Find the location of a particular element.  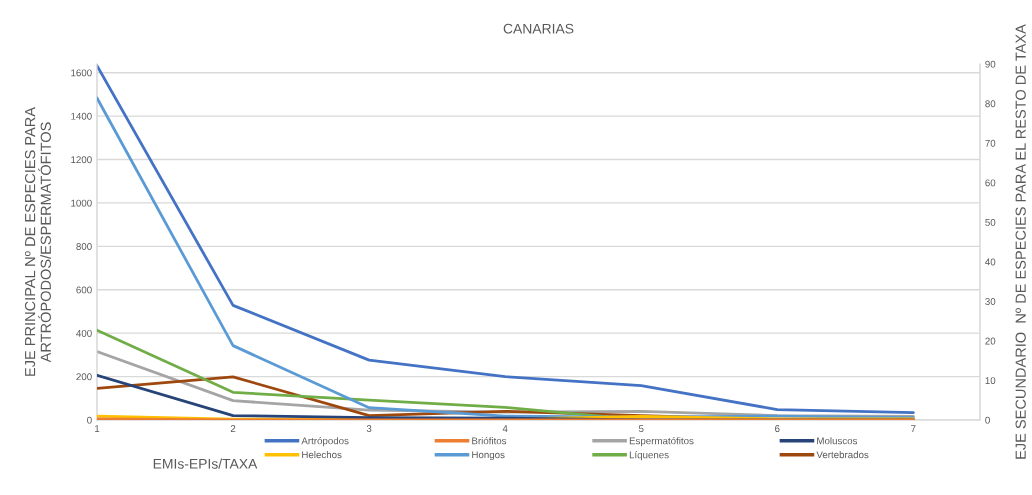

legend-label: Briófitos is located at coordinates (489, 441).